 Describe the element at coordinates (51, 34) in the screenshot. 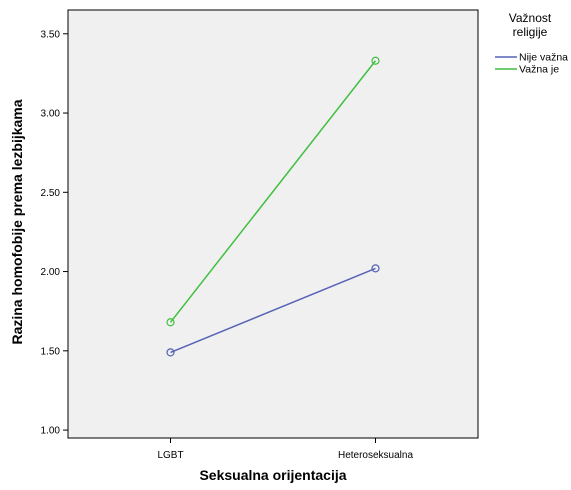

I see `y-tick-label: 3.50` at that location.